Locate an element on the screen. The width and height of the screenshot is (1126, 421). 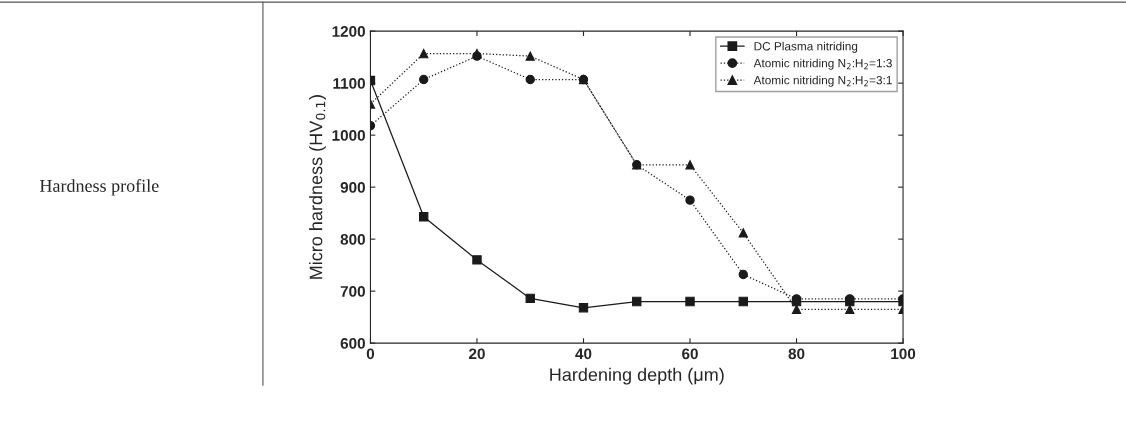
y-tick-label: 1100 is located at coordinates (349, 83).